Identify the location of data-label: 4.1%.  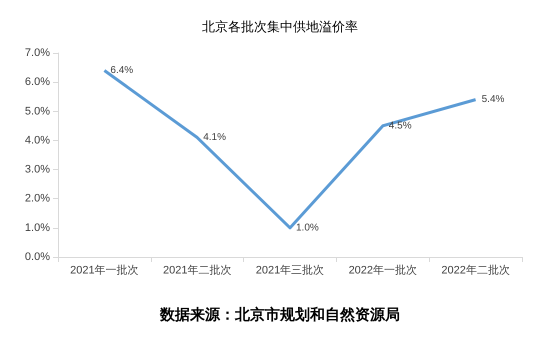
(214, 138).